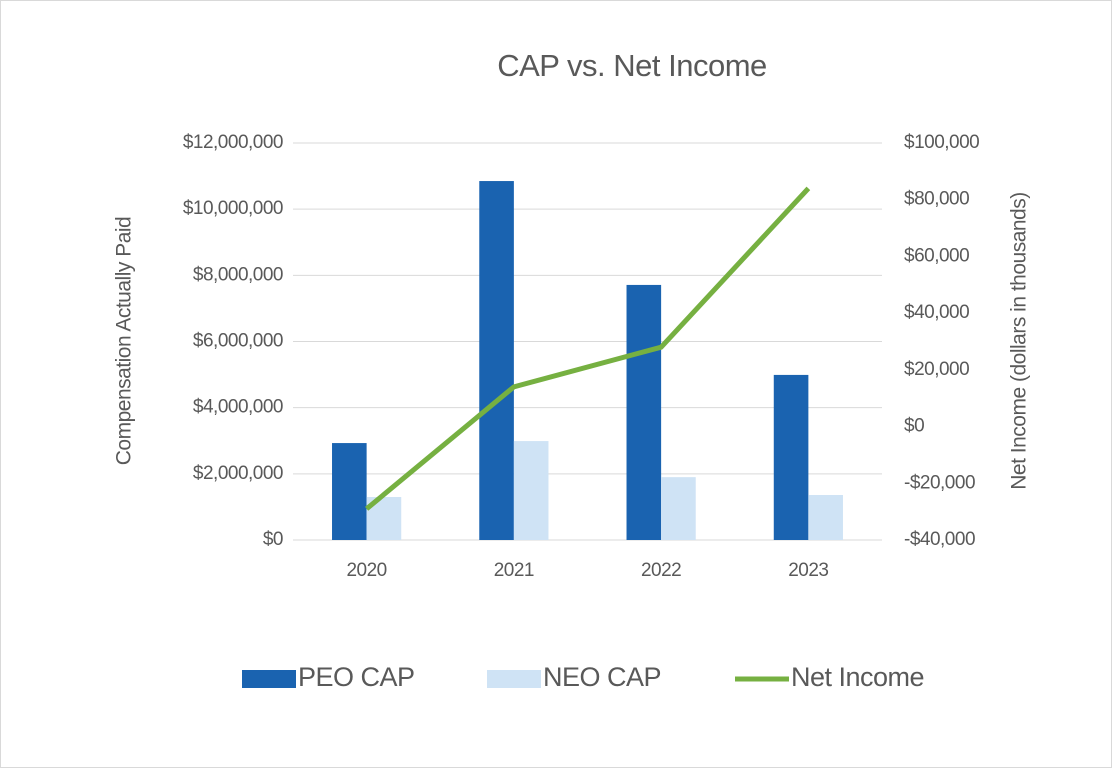 Image resolution: width=1112 pixels, height=768 pixels. Describe the element at coordinates (366, 570) in the screenshot. I see `x-tick-label: 2020` at that location.